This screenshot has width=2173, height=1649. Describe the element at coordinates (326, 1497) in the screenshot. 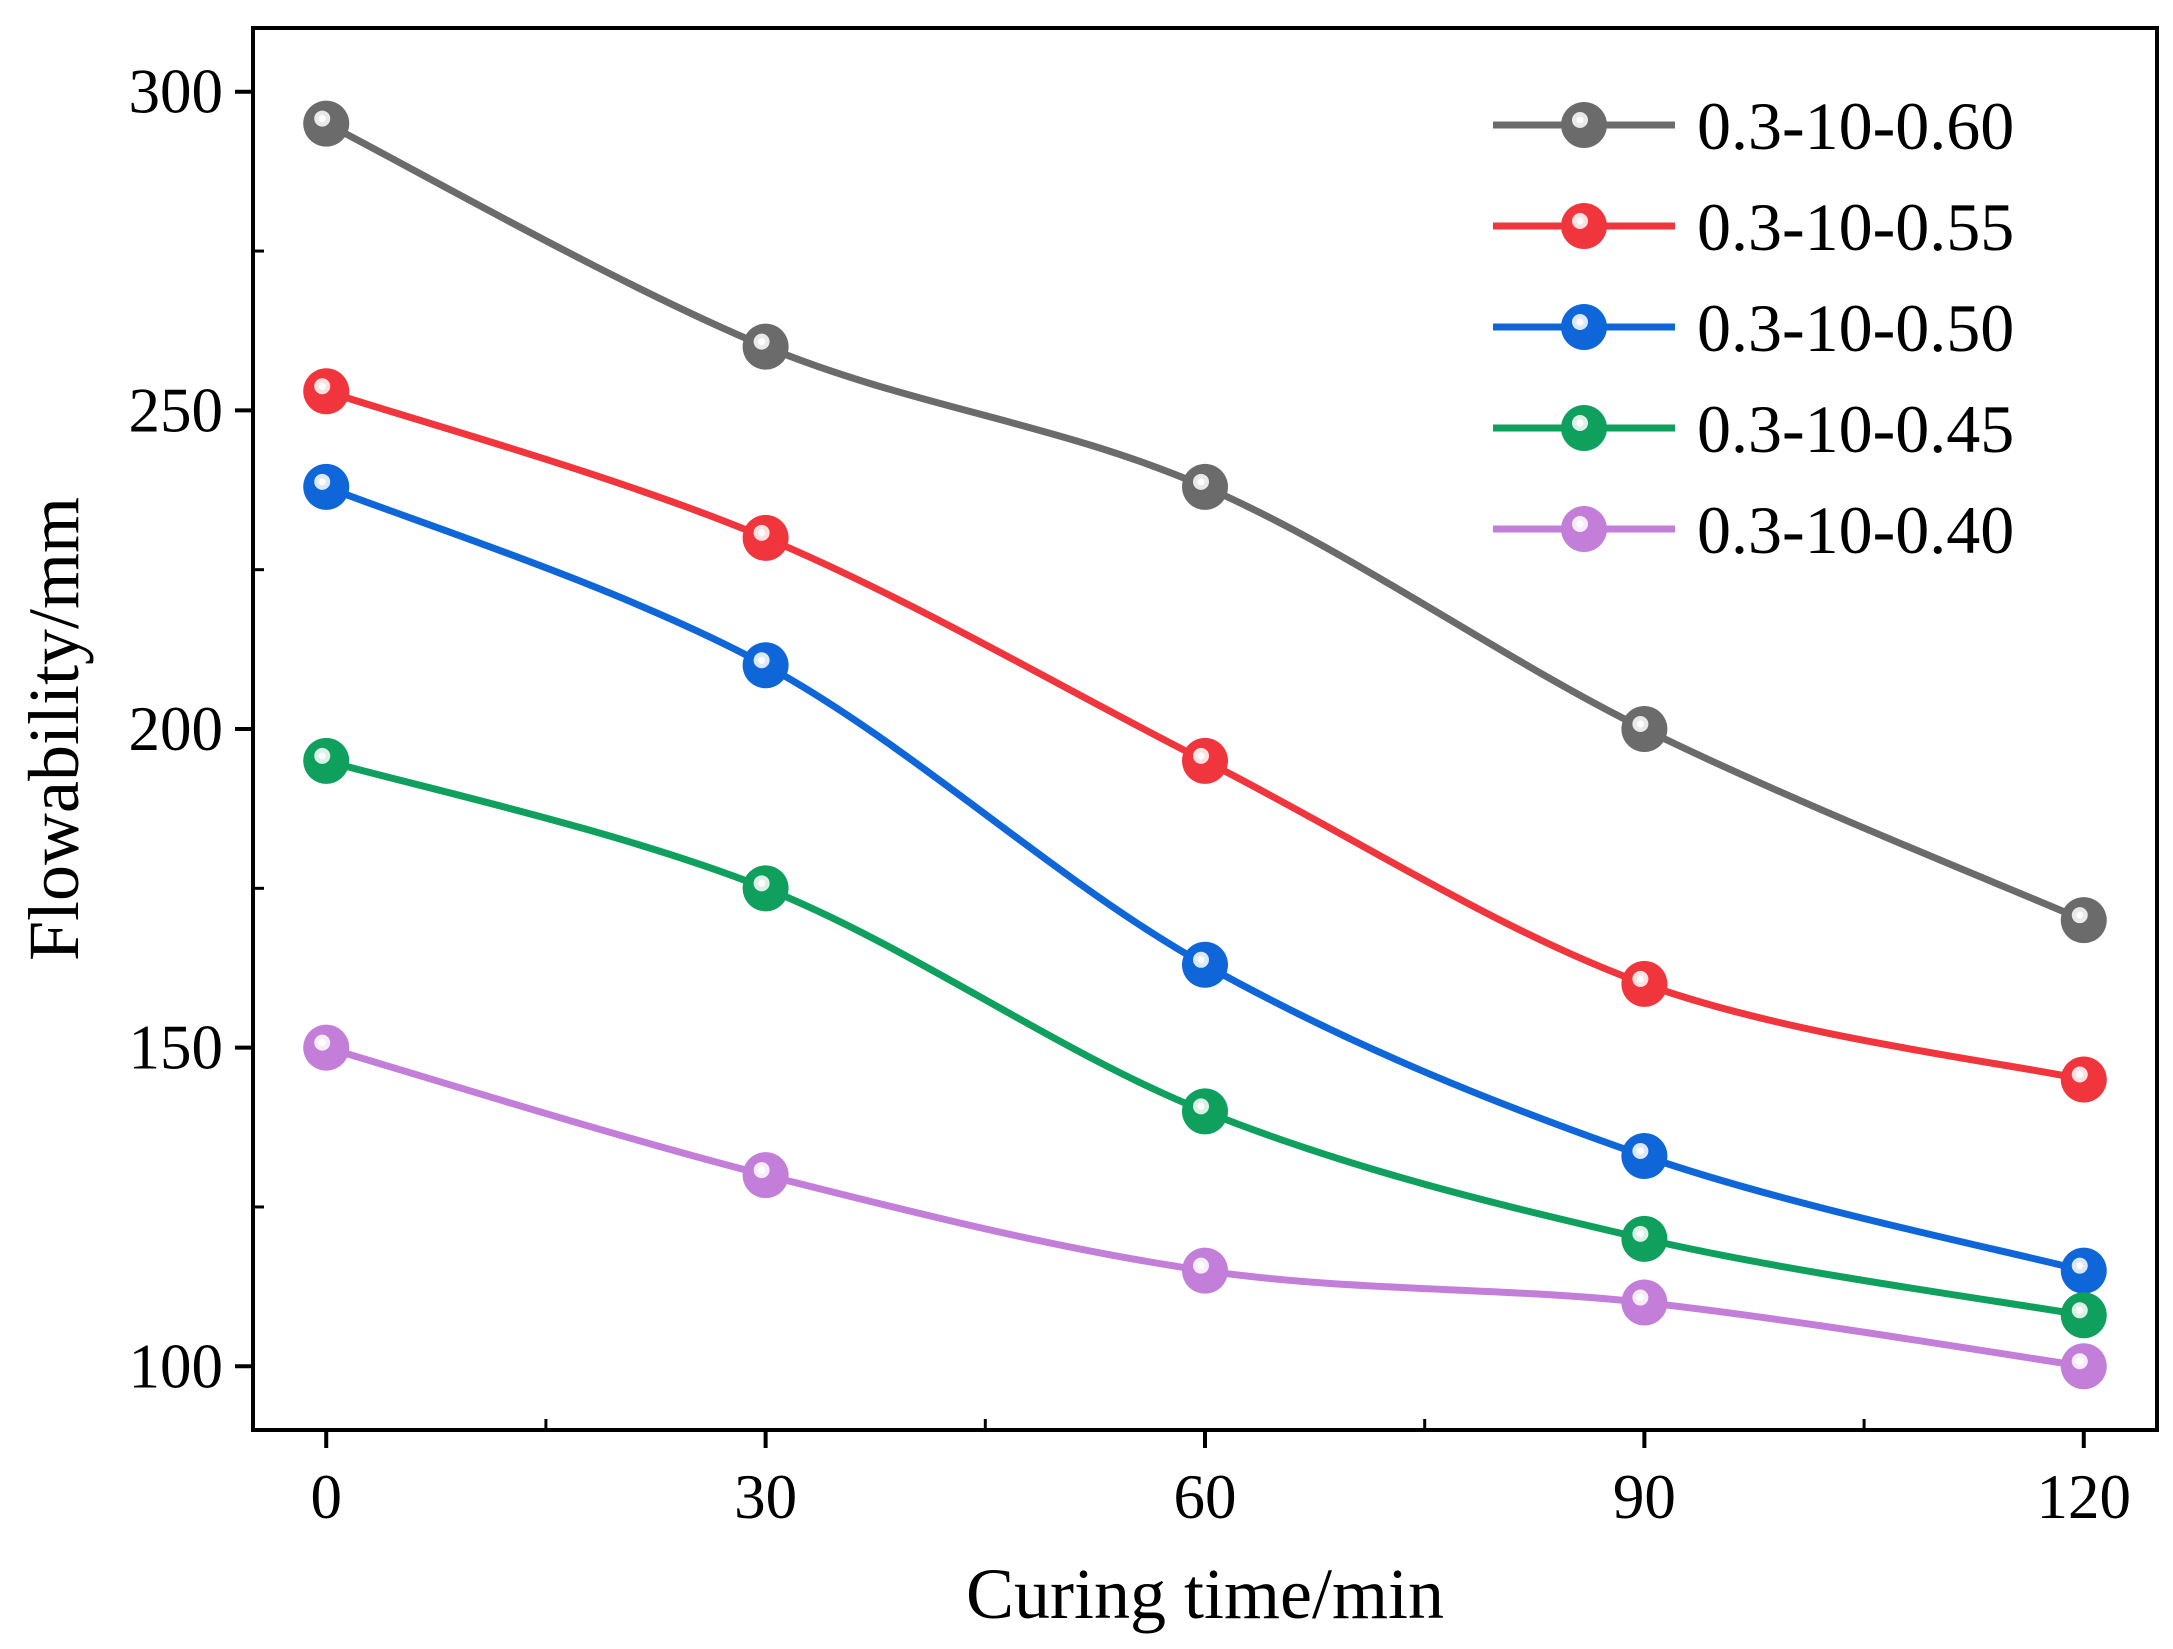

I see `x-tick-label: 0` at that location.